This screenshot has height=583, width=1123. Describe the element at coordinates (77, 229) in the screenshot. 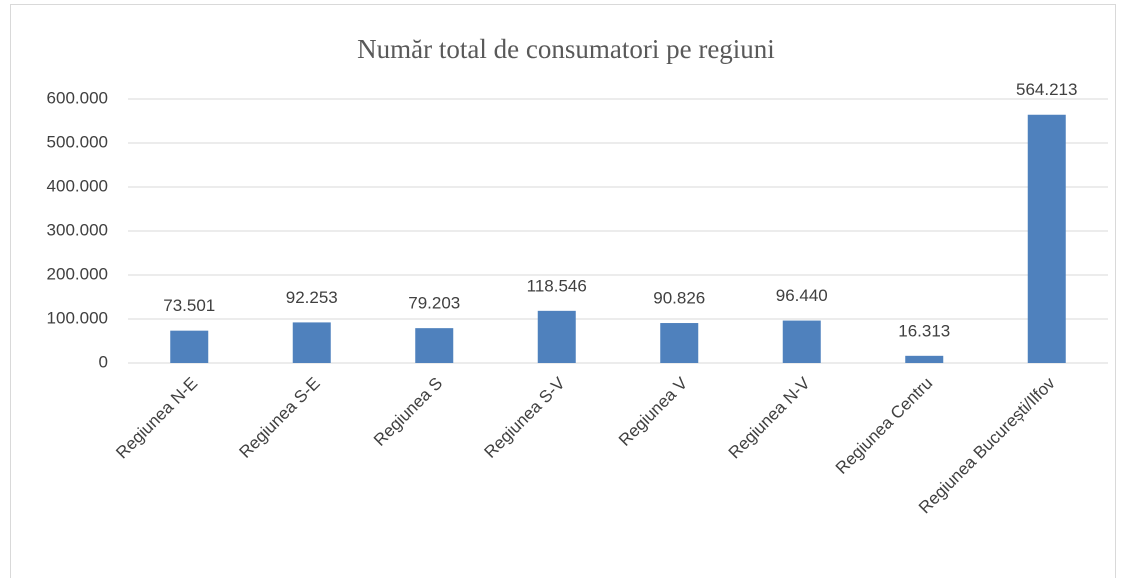

I see `y-tick-label: 300.000` at that location.